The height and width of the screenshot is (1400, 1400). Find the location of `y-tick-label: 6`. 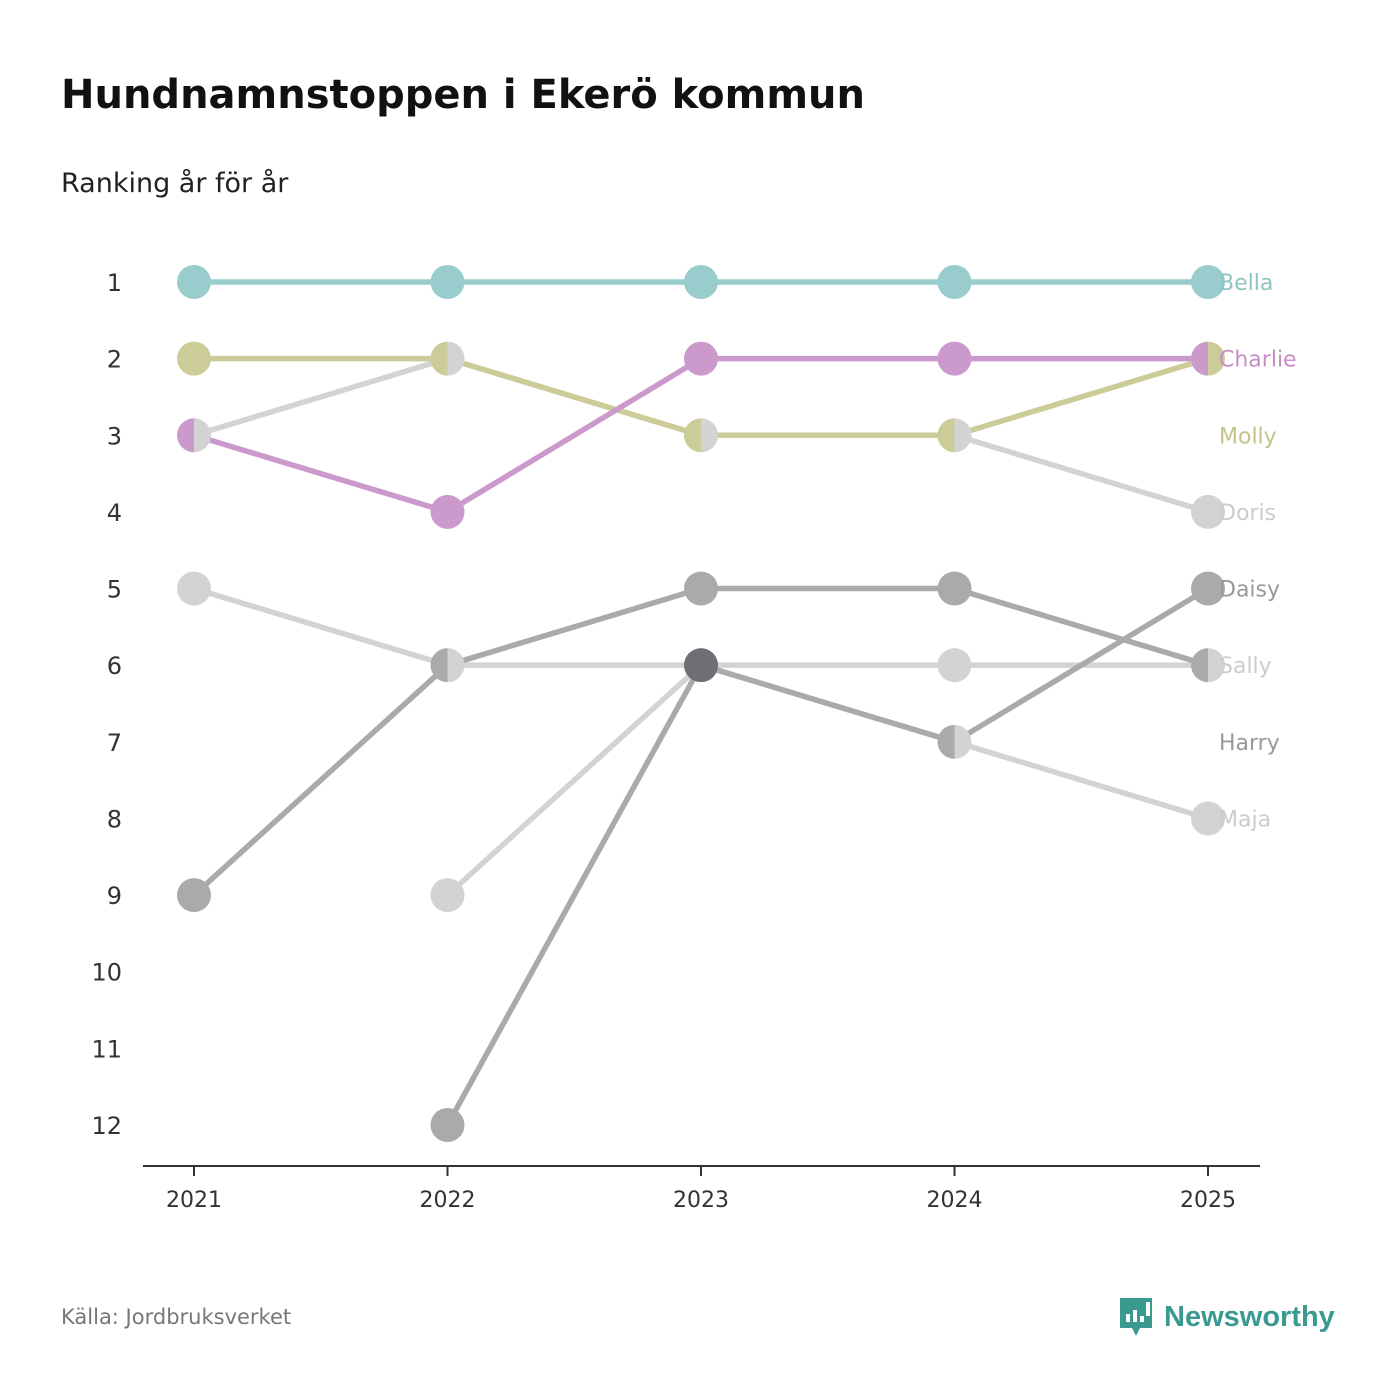

y-tick-label: 6 is located at coordinates (114, 666).